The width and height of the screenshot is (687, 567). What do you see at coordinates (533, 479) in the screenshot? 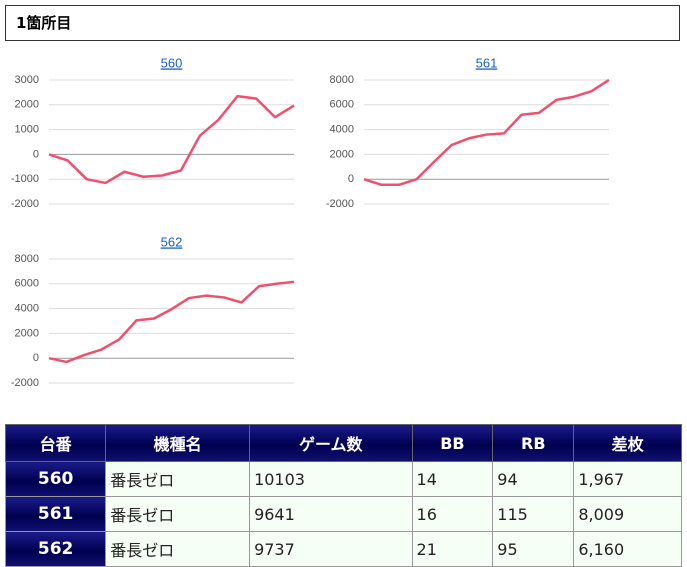
I see `table-cell: 94` at bounding box center [533, 479].